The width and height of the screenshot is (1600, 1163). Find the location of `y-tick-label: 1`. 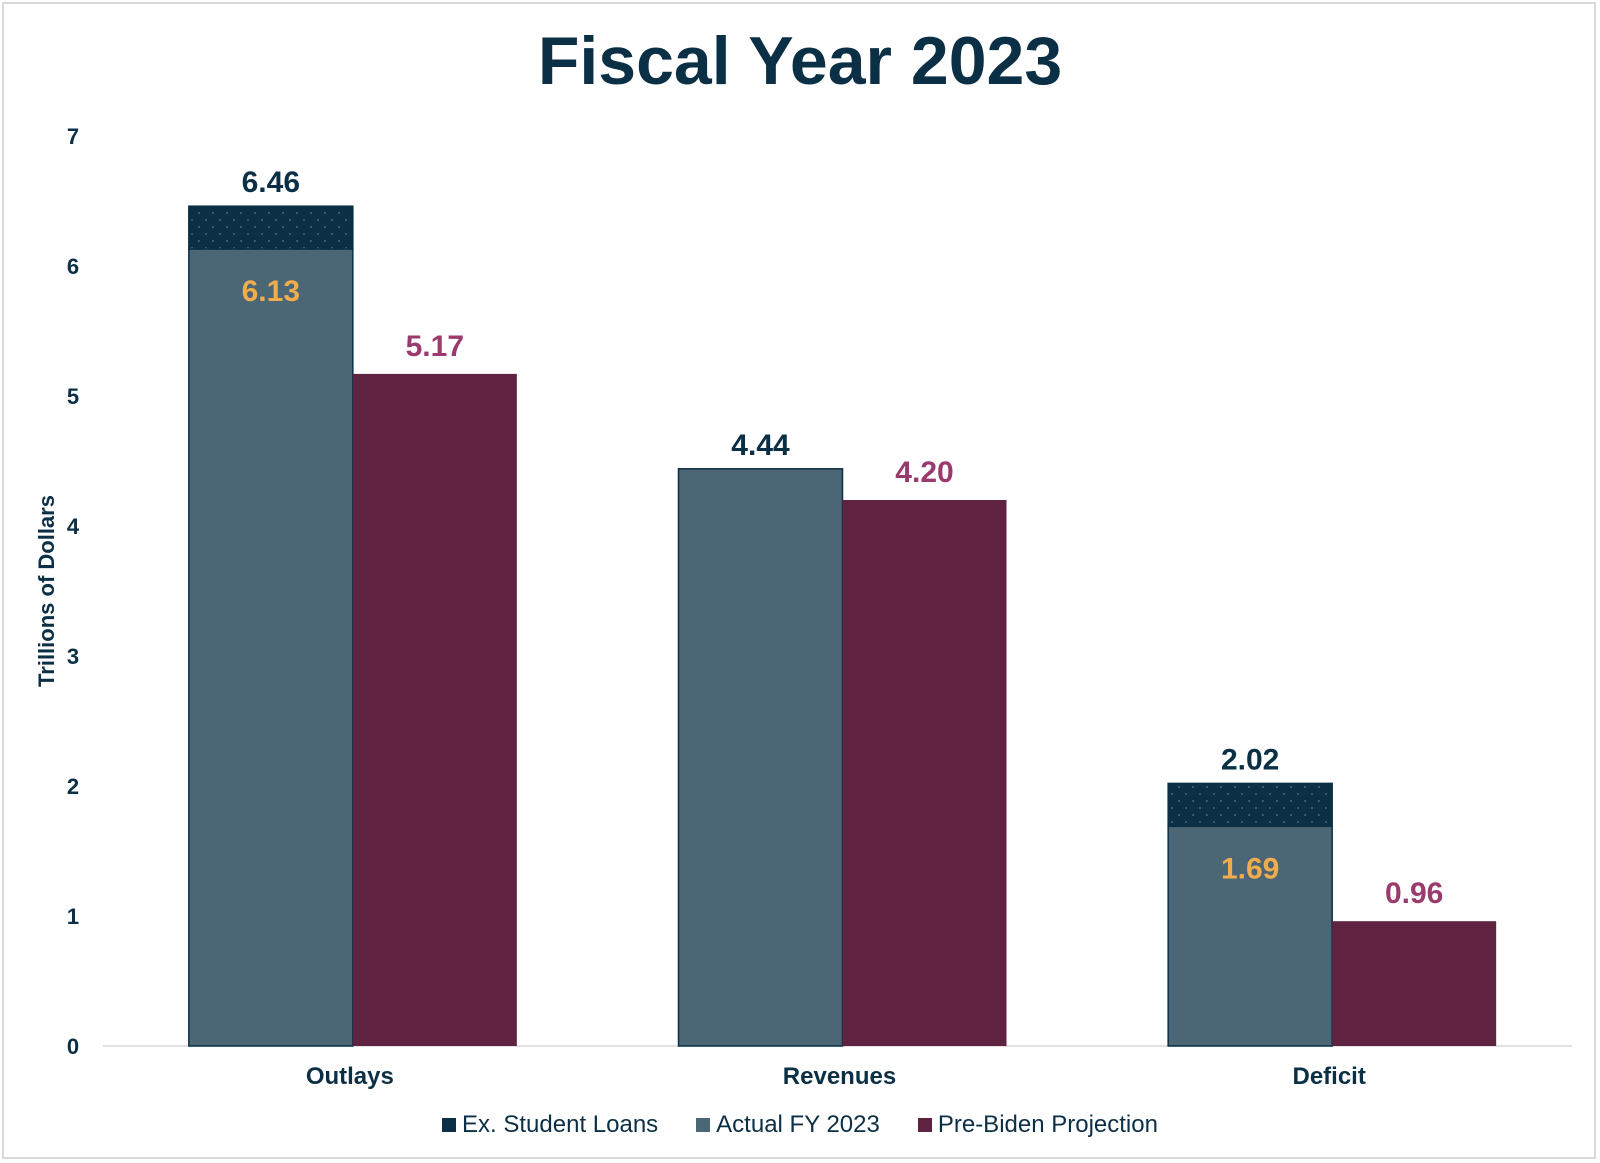

y-tick-label: 1 is located at coordinates (73, 916).